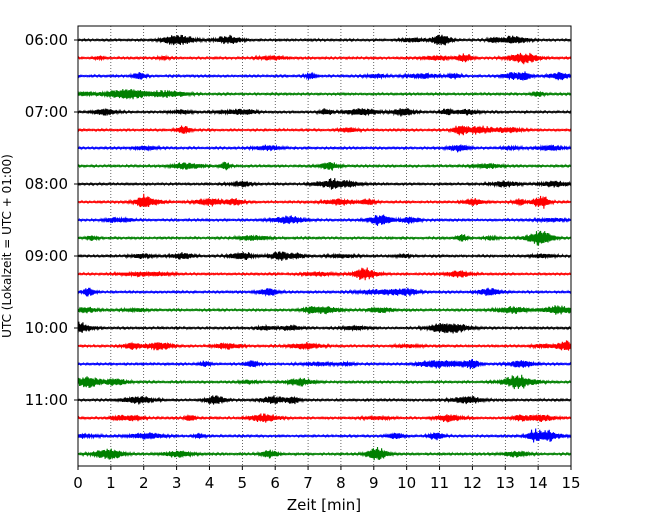 The width and height of the screenshot is (650, 520). I want to click on x-axis-ticks: 0 1 2 3 4 5 6 7 8 9 10 11 12 13 14 15, so click(327, 479).